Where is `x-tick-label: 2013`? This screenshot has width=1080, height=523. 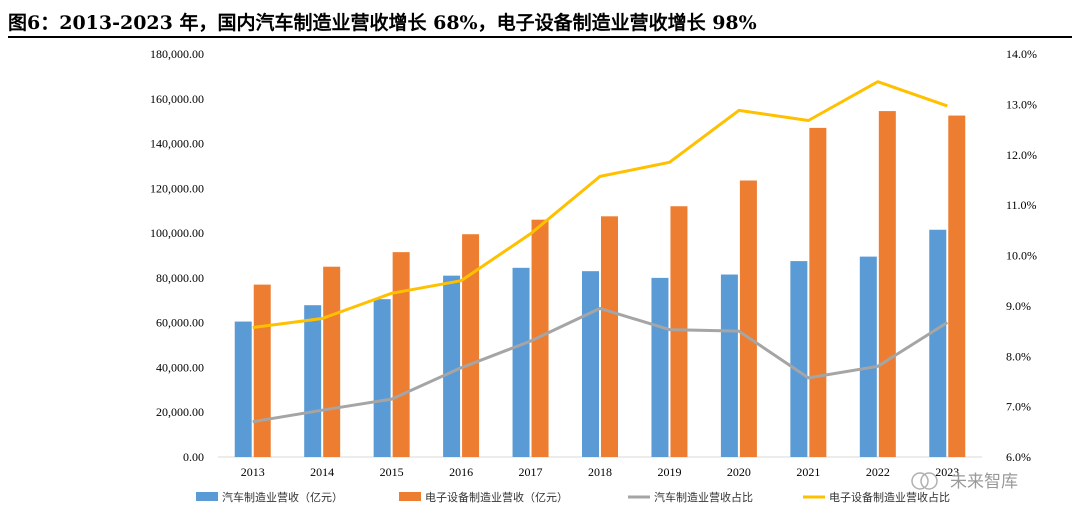
x-tick-label: 2013 is located at coordinates (253, 472).